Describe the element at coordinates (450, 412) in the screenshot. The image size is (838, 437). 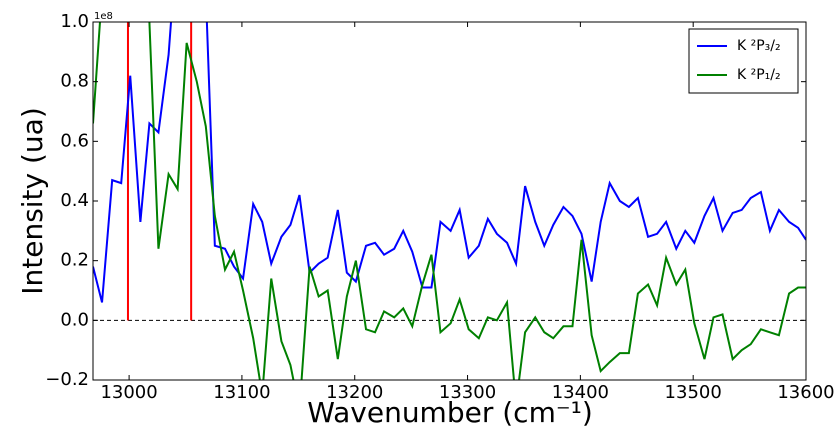
I see `x-axis-label: Wavenumber (cm⁻¹)` at that location.